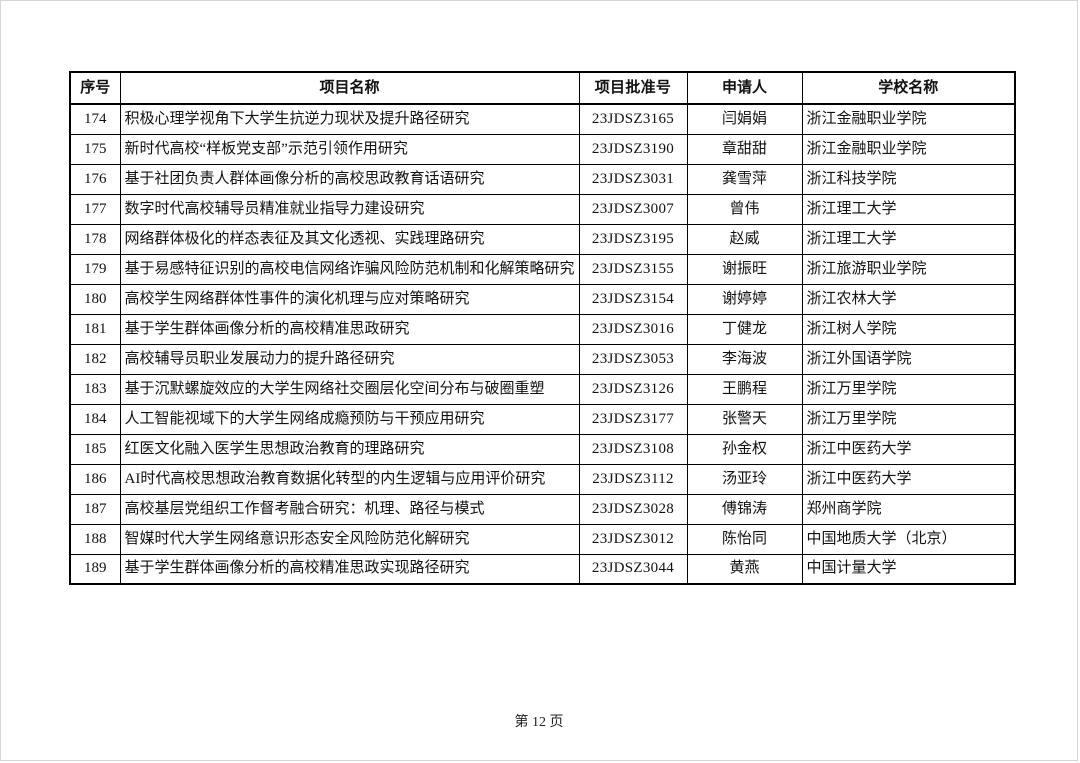 The height and width of the screenshot is (763, 1080). Describe the element at coordinates (95, 359) in the screenshot. I see `cell-serial-number: 182` at that location.